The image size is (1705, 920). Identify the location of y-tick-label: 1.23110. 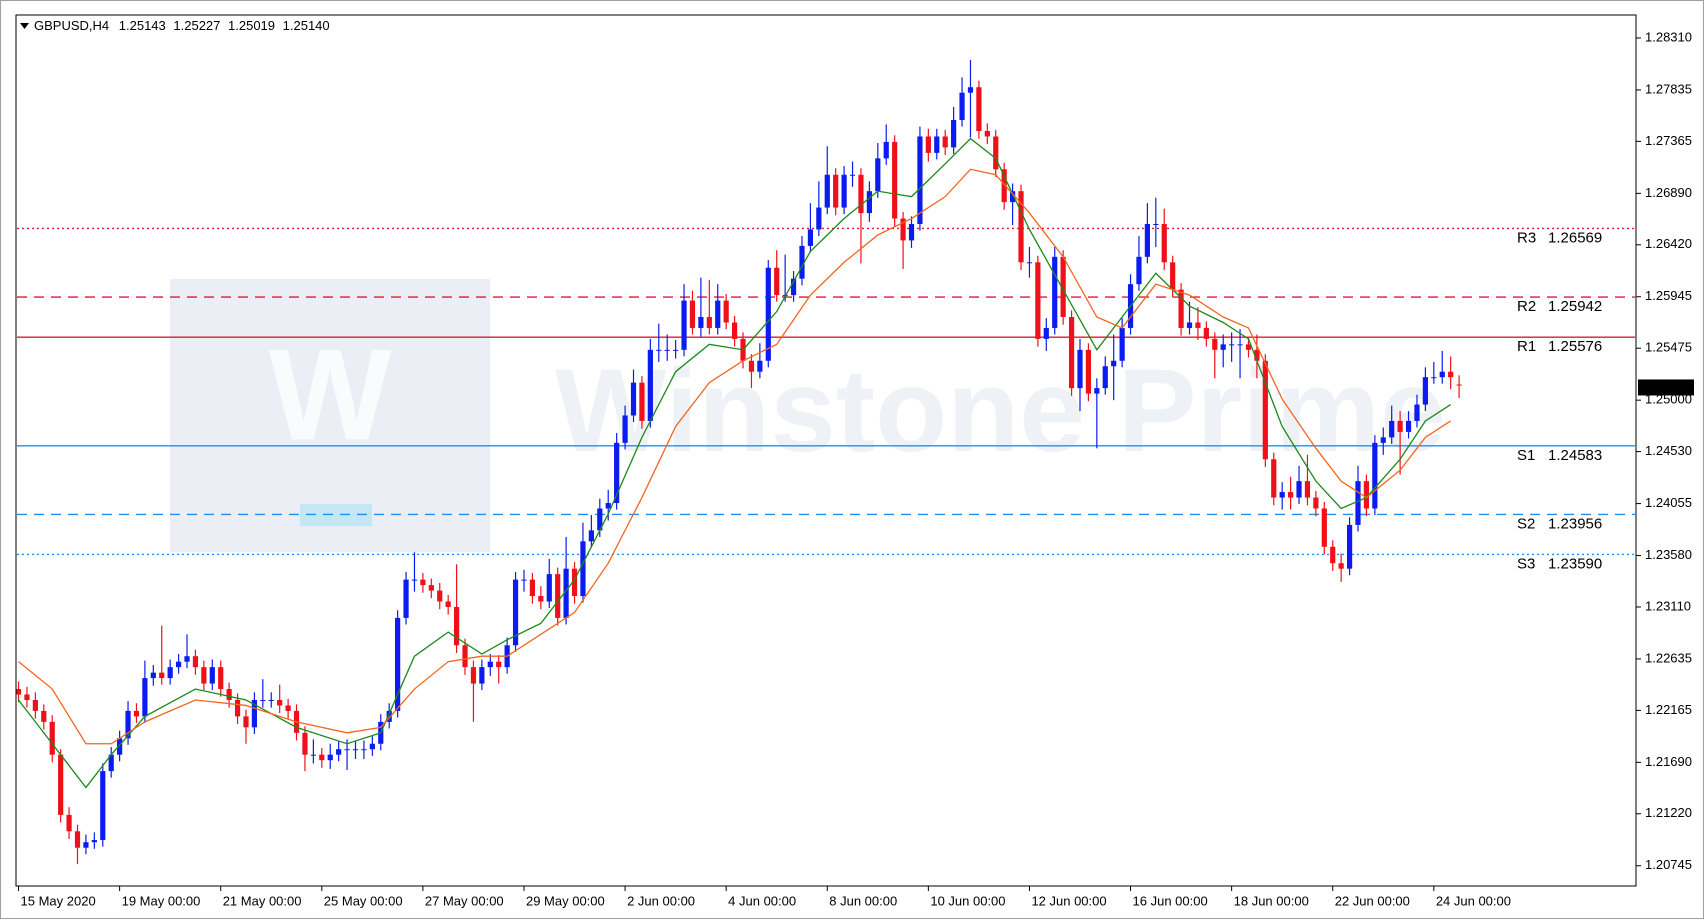
(1668, 605).